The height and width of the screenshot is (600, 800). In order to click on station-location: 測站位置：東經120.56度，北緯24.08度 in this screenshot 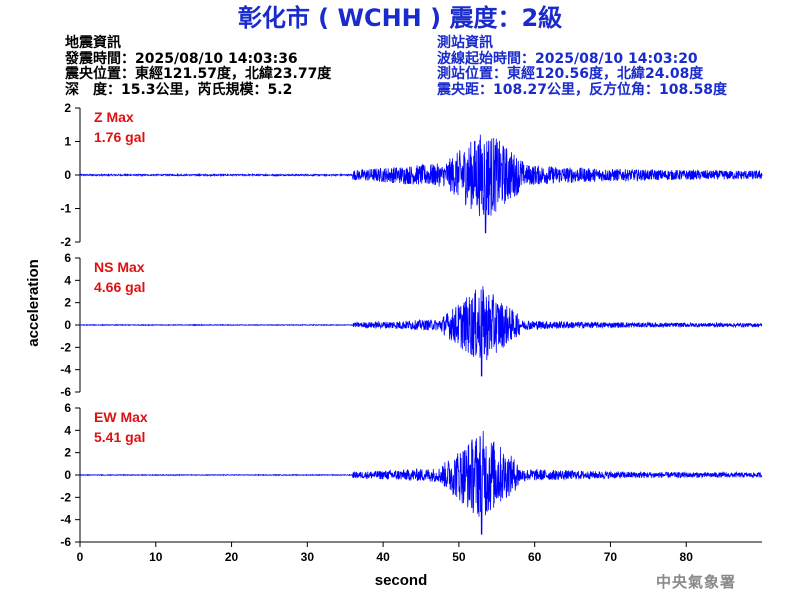, I will do `click(570, 74)`.